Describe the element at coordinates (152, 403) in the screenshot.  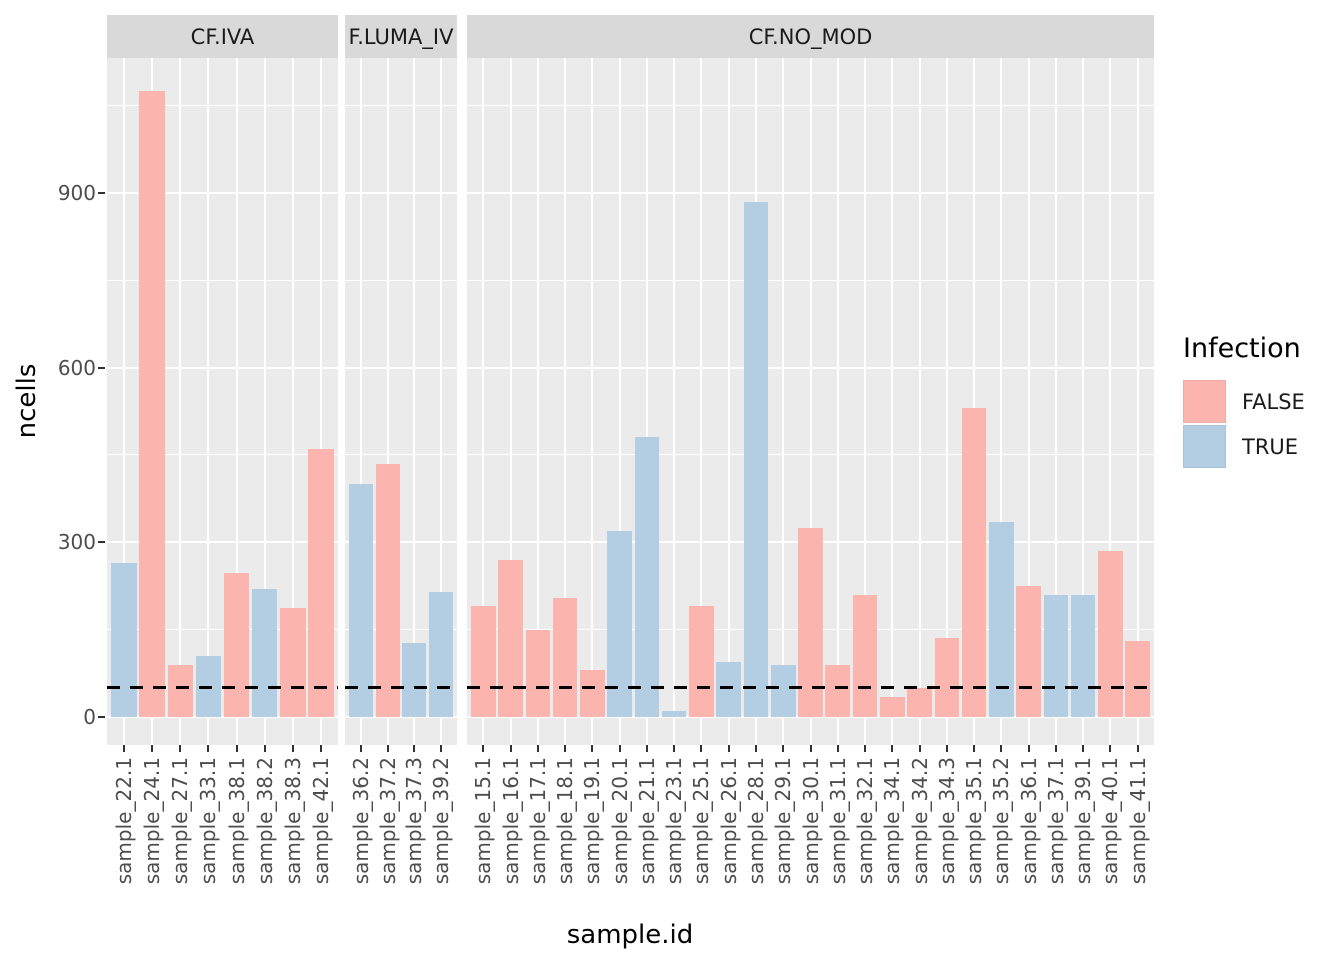
I see `bar-sample_24.1` at that location.